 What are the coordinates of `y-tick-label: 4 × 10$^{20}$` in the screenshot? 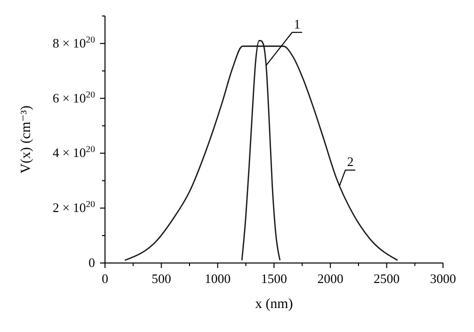 It's located at (74, 152).